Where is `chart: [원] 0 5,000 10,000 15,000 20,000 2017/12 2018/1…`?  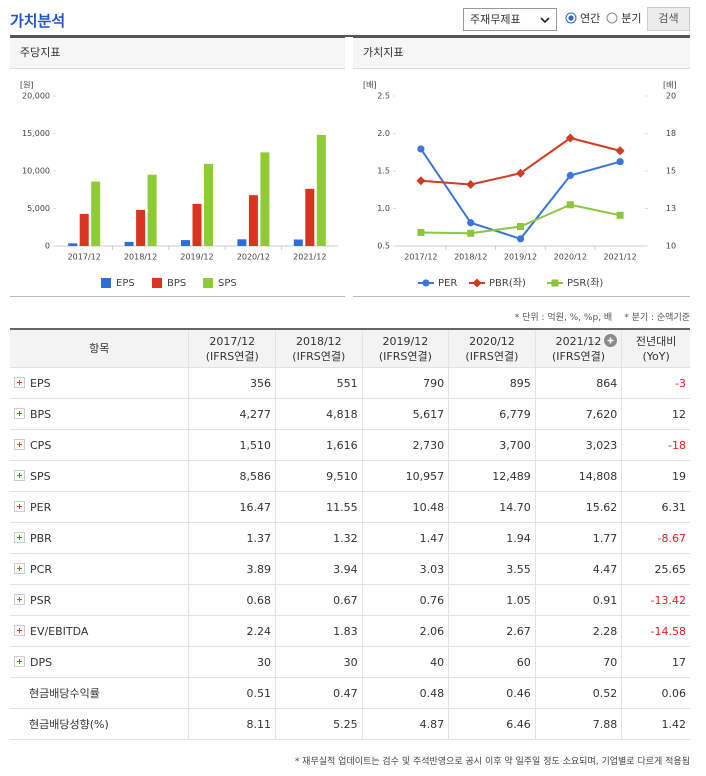 chart: [원] 0 5,000 10,000 15,000 20,000 2017/12 2018/1… is located at coordinates (179, 185).